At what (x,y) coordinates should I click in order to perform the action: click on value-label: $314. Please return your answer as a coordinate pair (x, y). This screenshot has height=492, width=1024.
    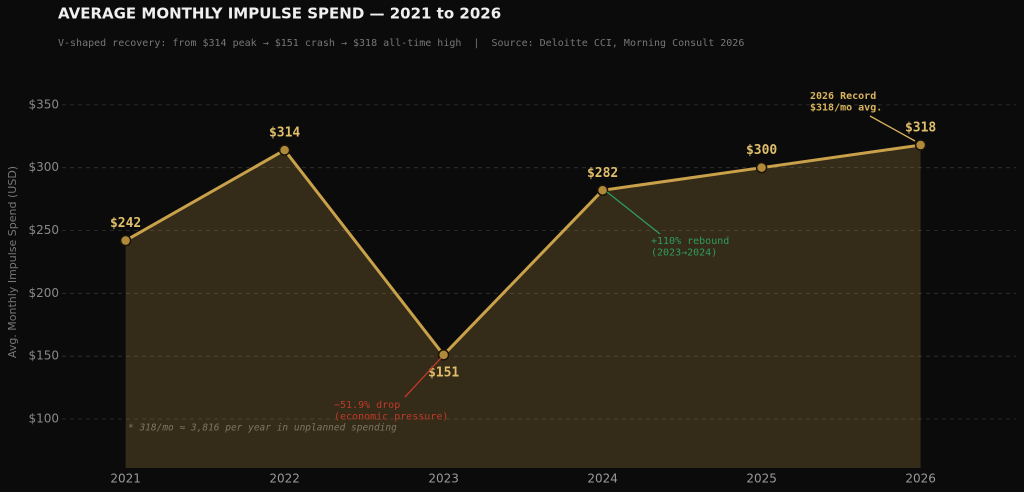
    Looking at the image, I should click on (284, 133).